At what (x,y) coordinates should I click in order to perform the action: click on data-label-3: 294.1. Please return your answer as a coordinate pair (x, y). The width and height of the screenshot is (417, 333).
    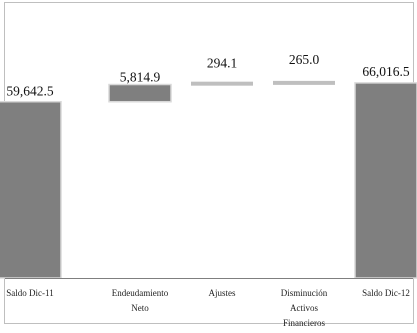
    Looking at the image, I should click on (222, 63).